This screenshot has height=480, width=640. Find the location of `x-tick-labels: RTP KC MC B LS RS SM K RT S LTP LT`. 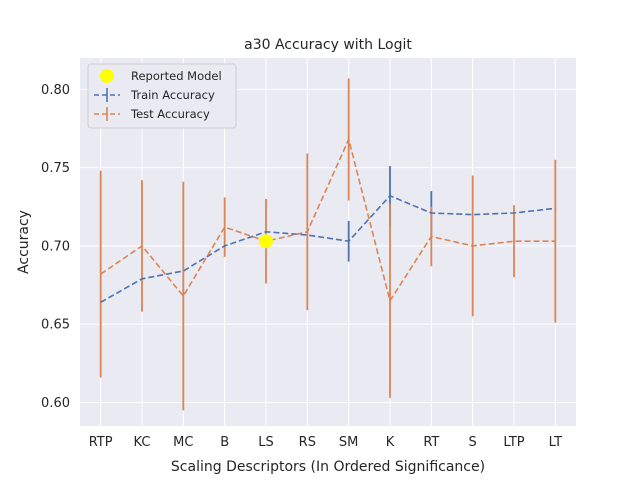

x-tick-labels: RTP KC MC B LS RS SM K RT S LTP LT is located at coordinates (325, 442).